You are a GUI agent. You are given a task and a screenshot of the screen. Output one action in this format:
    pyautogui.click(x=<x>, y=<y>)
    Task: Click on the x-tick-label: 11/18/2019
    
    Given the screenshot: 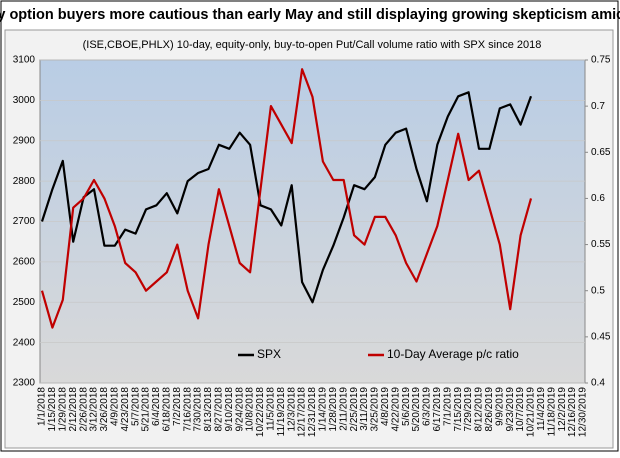 What is the action you would take?
    pyautogui.click(x=551, y=412)
    